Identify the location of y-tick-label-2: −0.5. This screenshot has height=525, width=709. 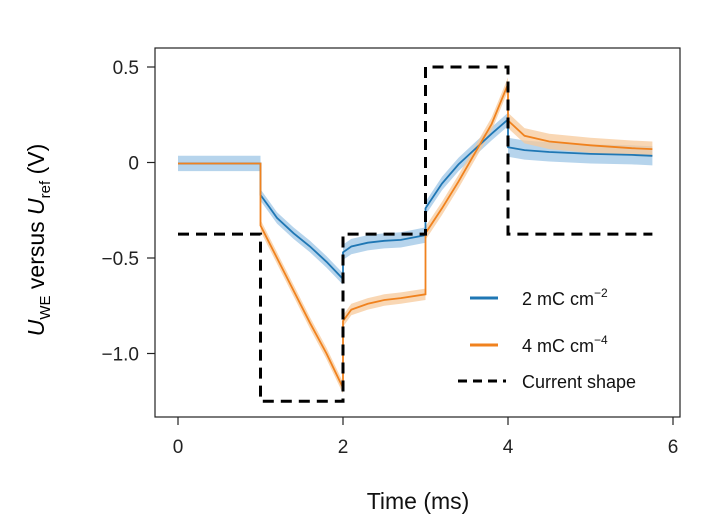
(120, 259).